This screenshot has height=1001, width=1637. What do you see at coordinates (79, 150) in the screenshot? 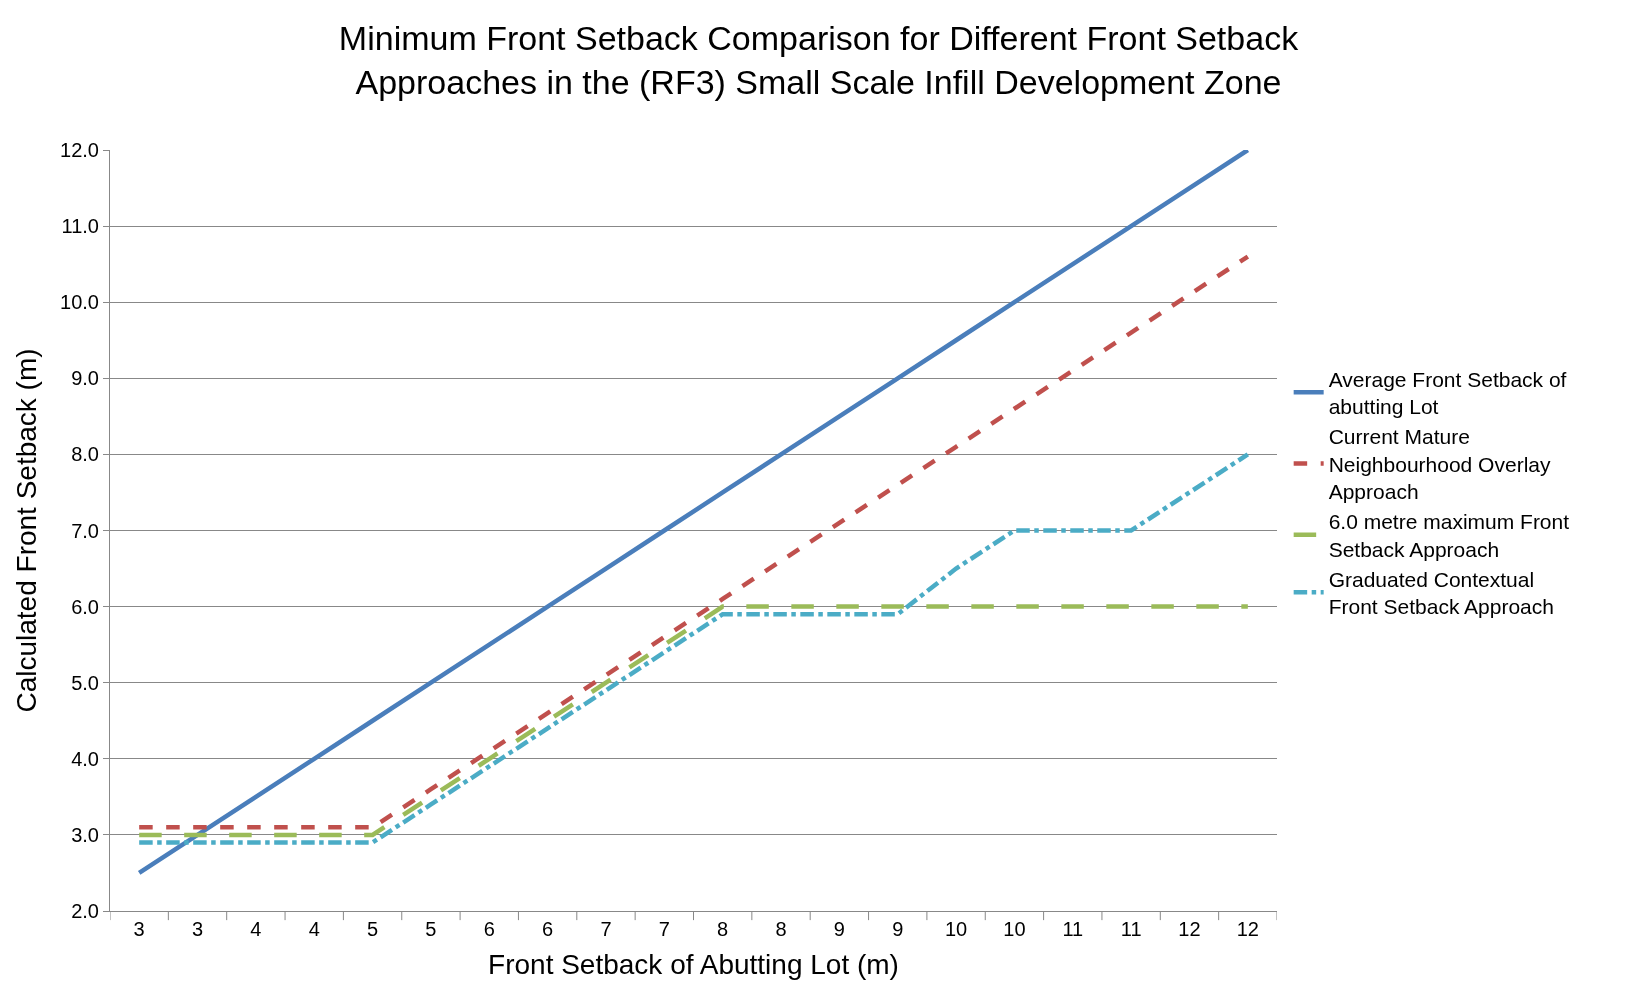
I see `y-tick-label: 12.0` at bounding box center [79, 150].